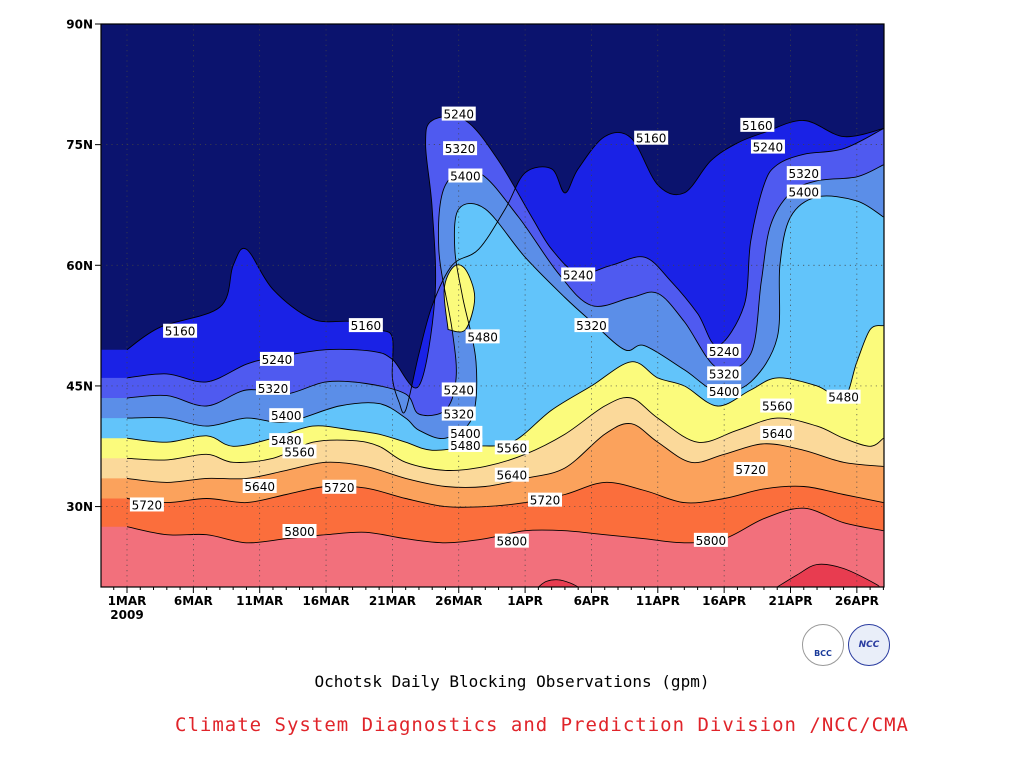 The width and height of the screenshot is (1024, 768). What do you see at coordinates (126, 615) in the screenshot?
I see `x-axis-year: 2009` at bounding box center [126, 615].